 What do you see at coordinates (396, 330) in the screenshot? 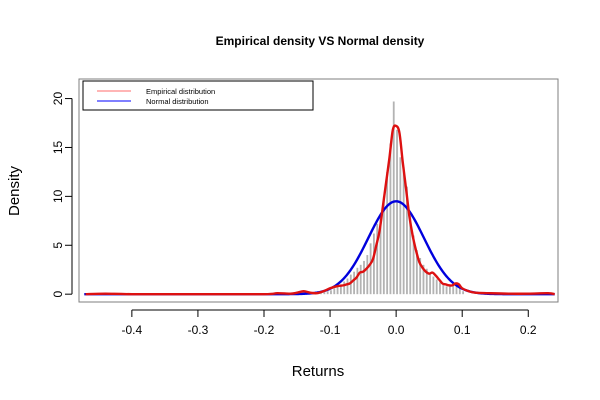
I see `x-tick-label: 0.0` at bounding box center [396, 330].